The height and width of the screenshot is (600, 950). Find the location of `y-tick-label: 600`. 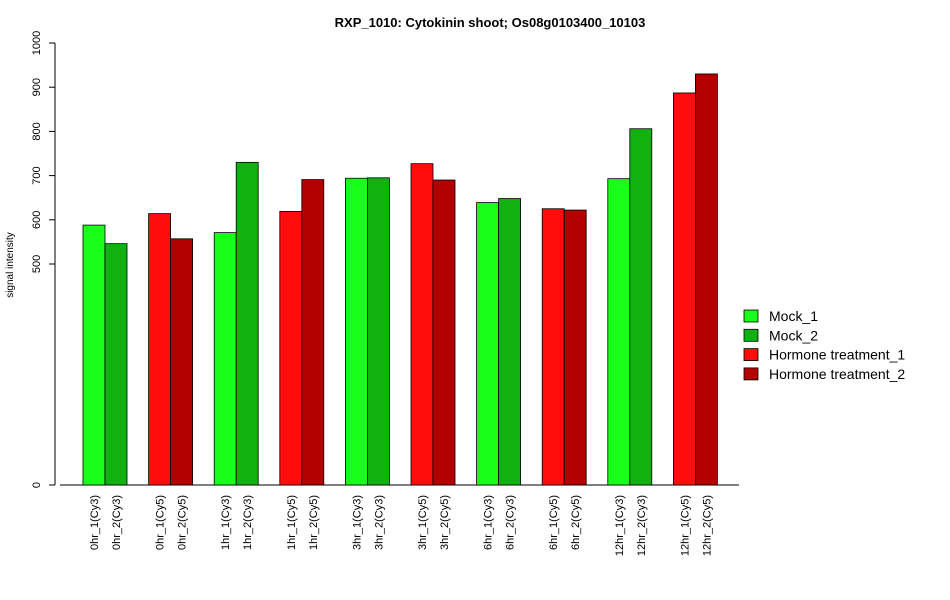

y-tick-label: 600 is located at coordinates (37, 220).